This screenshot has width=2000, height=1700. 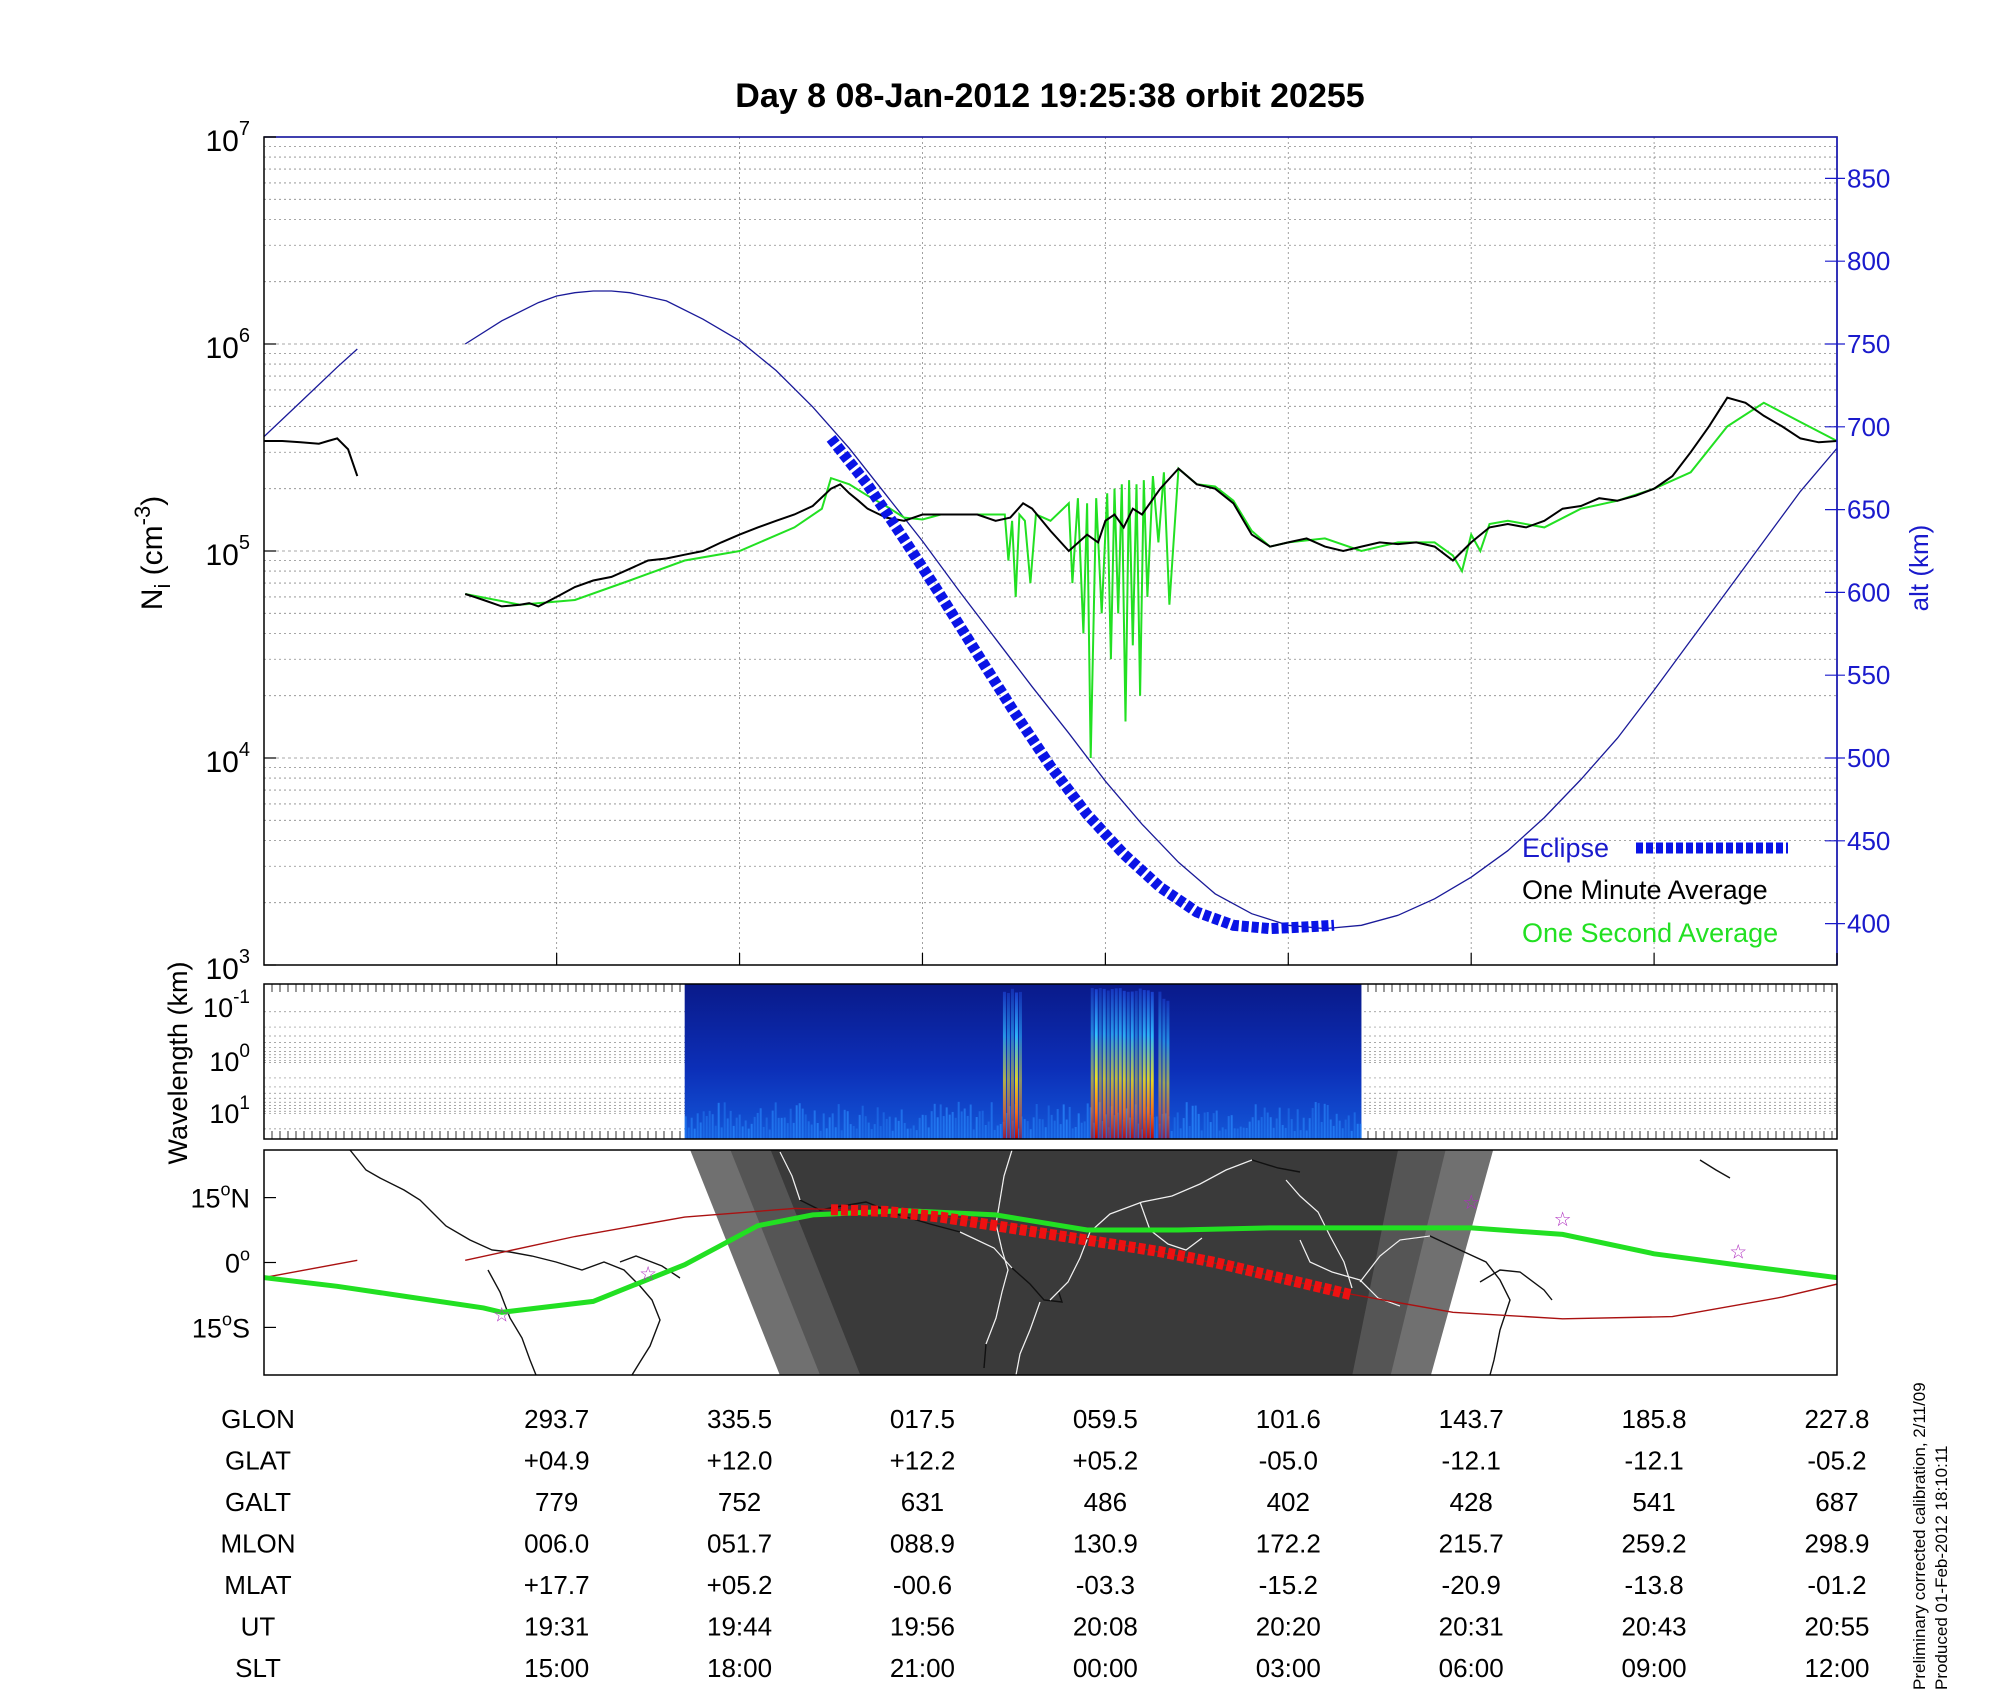 I want to click on lat-value: 0, so click(x=232, y=1264).